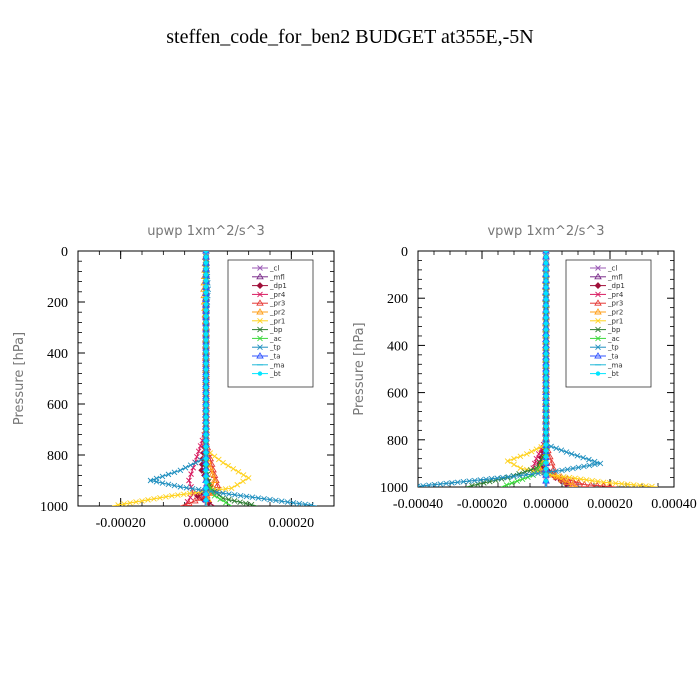 This screenshot has height=700, width=700. Describe the element at coordinates (418, 504) in the screenshot. I see `x-tick-label: -0.00040` at that location.